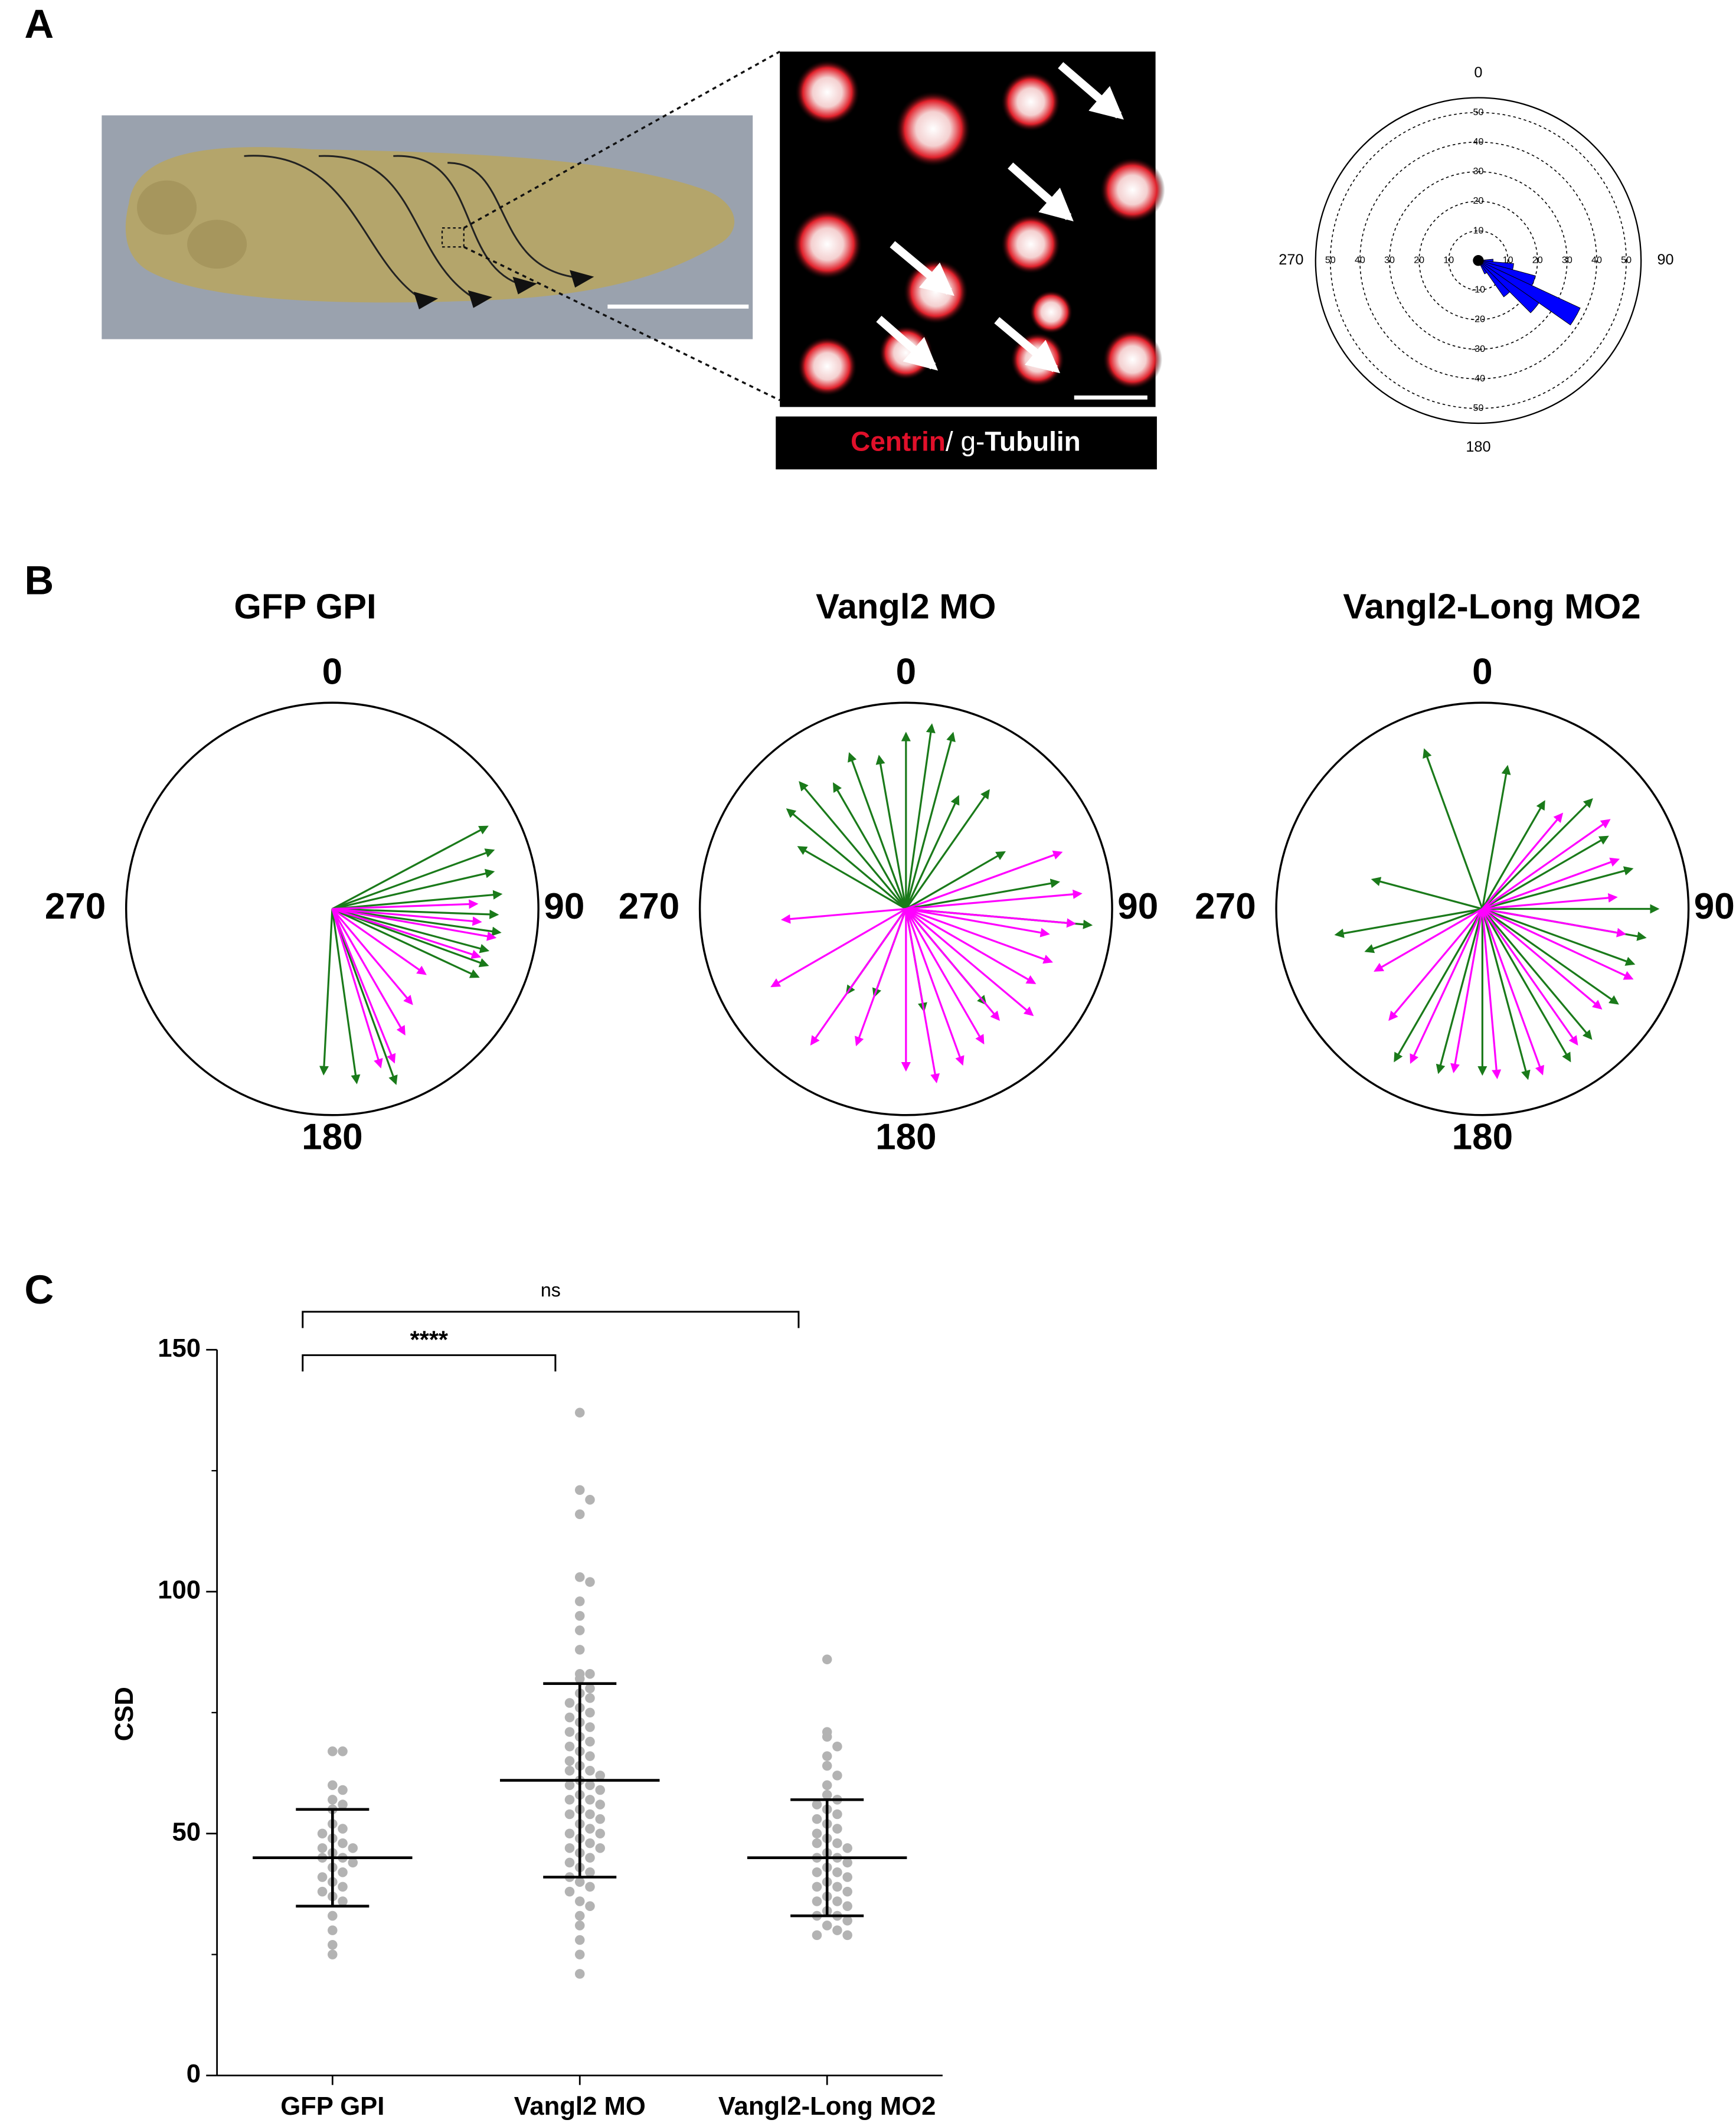 Image resolution: width=1736 pixels, height=2123 pixels. What do you see at coordinates (551, 1290) in the screenshot?
I see `significance-label: ns` at bounding box center [551, 1290].